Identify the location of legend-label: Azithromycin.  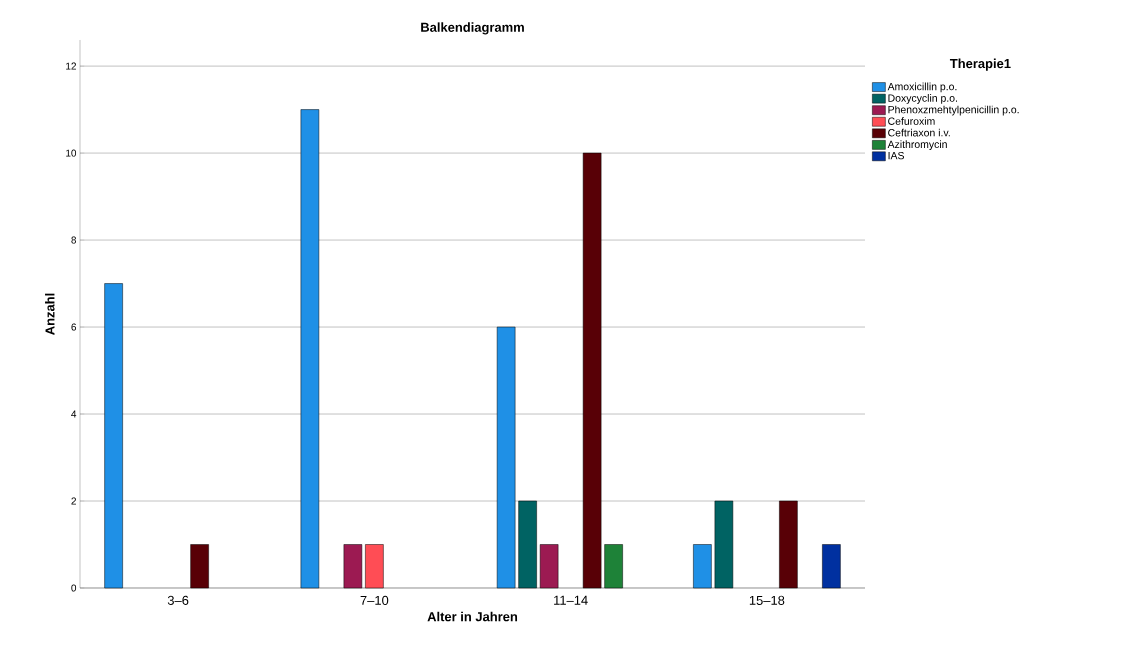
(917, 145).